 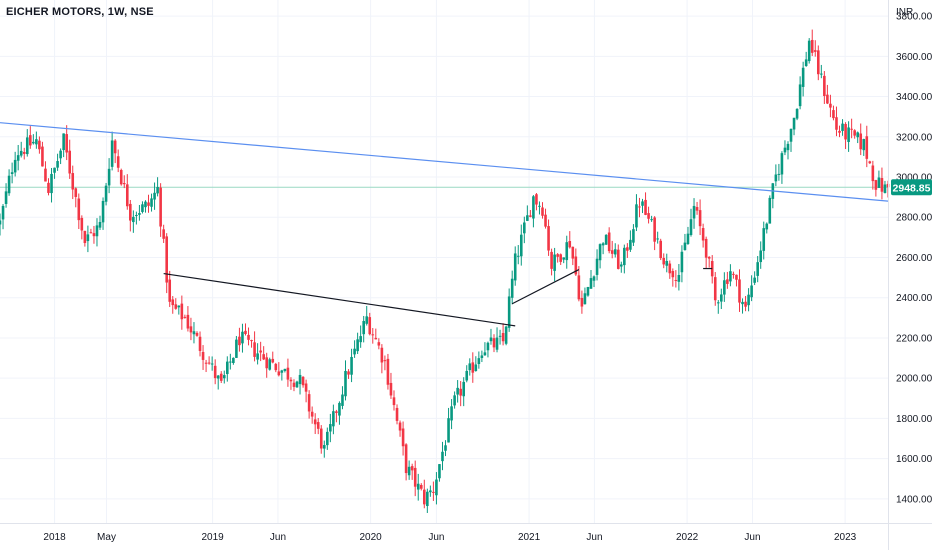 What do you see at coordinates (914, 459) in the screenshot?
I see `y-tick-label: 1600.00` at bounding box center [914, 459].